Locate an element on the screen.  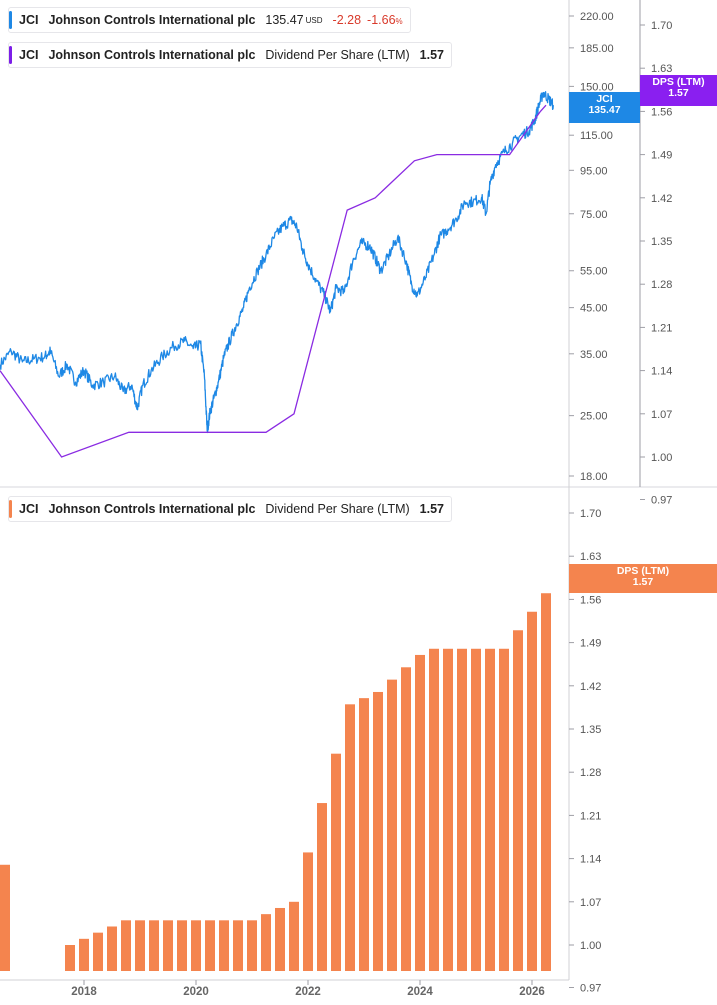
price-tick-label: 18.00 is located at coordinates (594, 477).